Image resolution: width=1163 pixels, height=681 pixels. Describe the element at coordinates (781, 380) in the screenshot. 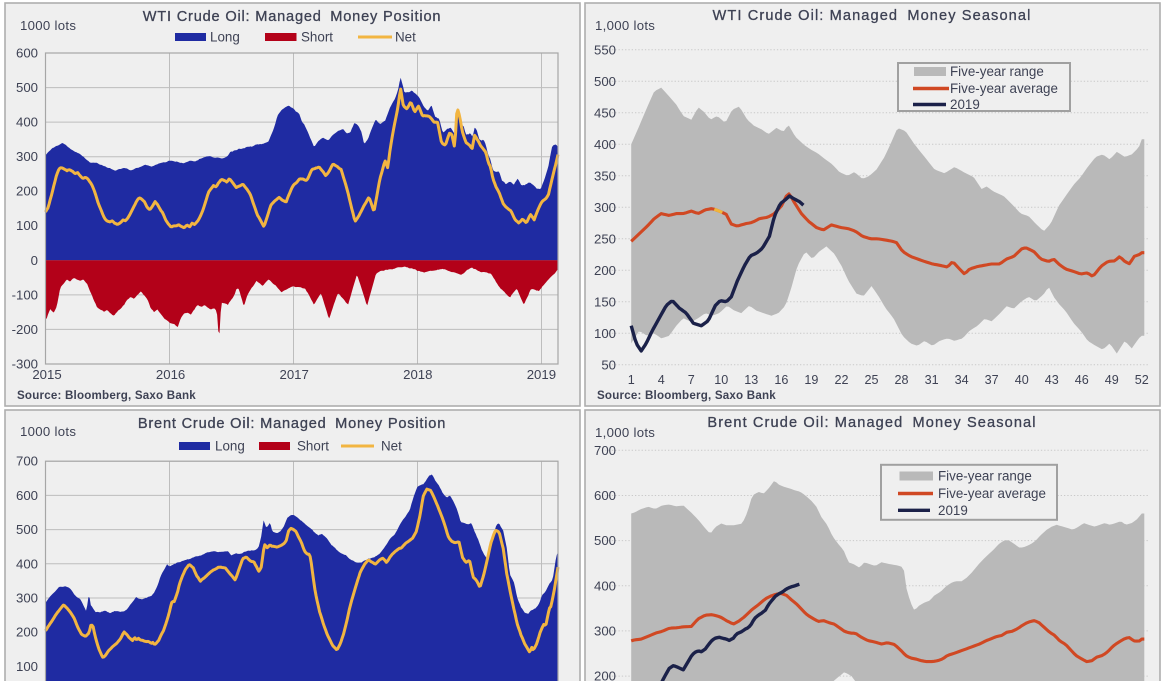

I see `svg-text: 16` at that location.